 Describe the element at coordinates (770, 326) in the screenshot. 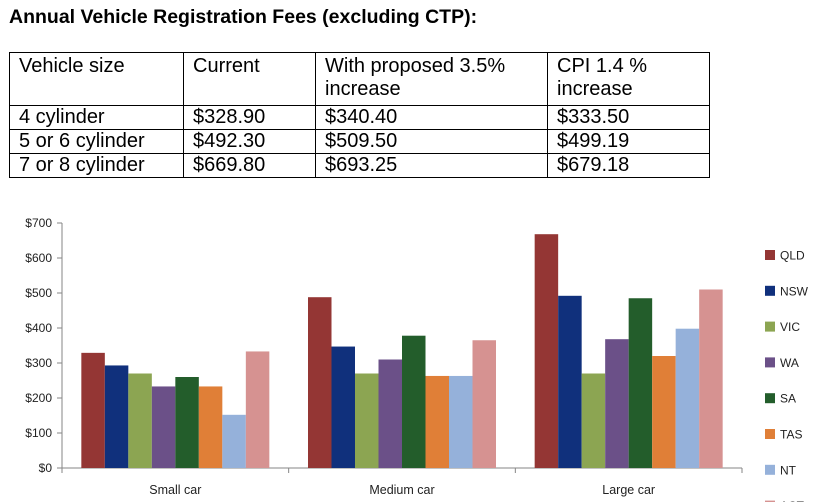

I see `legend-swatch-vic` at that location.